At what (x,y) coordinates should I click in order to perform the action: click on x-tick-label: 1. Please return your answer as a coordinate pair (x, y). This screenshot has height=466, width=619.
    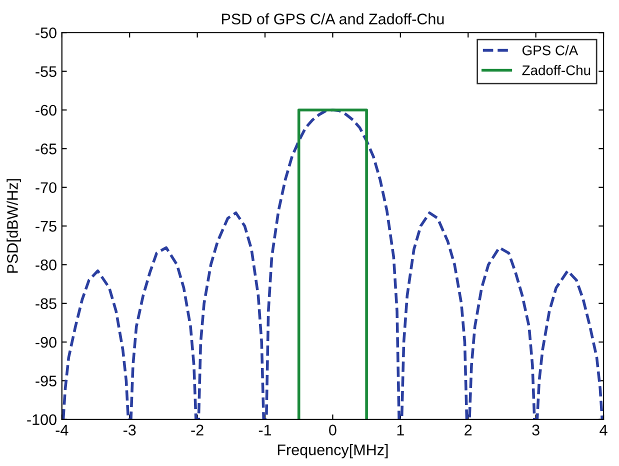
    Looking at the image, I should click on (400, 430).